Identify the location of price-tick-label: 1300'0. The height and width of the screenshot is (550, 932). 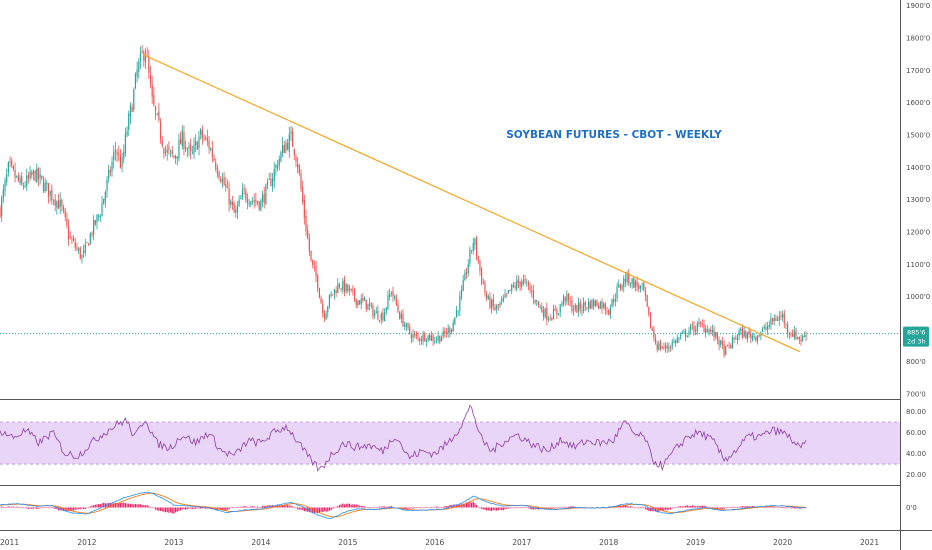
(918, 200).